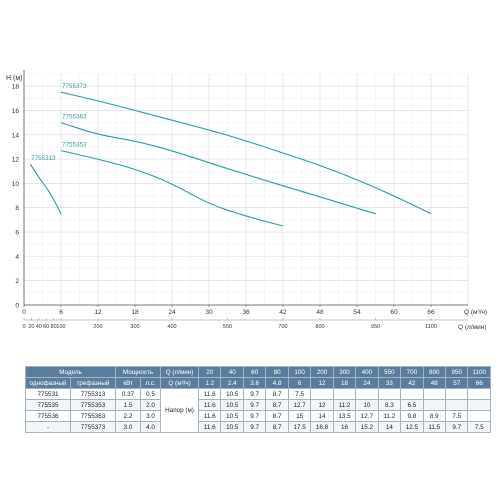 This screenshot has width=500, height=500. I want to click on head-value: 9.8, so click(412, 416).